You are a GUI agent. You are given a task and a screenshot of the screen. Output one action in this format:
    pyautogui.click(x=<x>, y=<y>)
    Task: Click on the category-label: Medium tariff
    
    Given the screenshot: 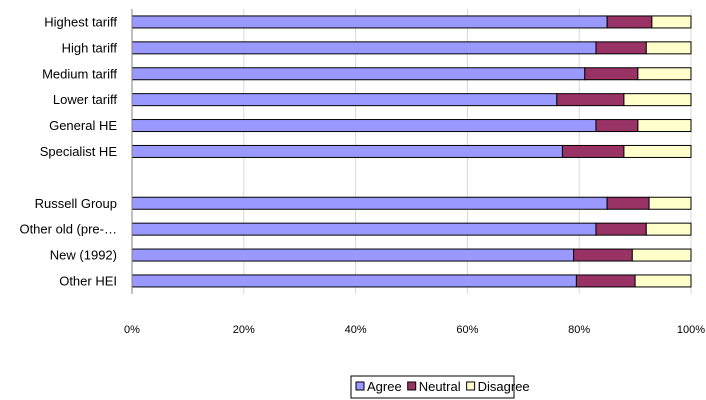 What is the action you would take?
    pyautogui.click(x=79, y=73)
    